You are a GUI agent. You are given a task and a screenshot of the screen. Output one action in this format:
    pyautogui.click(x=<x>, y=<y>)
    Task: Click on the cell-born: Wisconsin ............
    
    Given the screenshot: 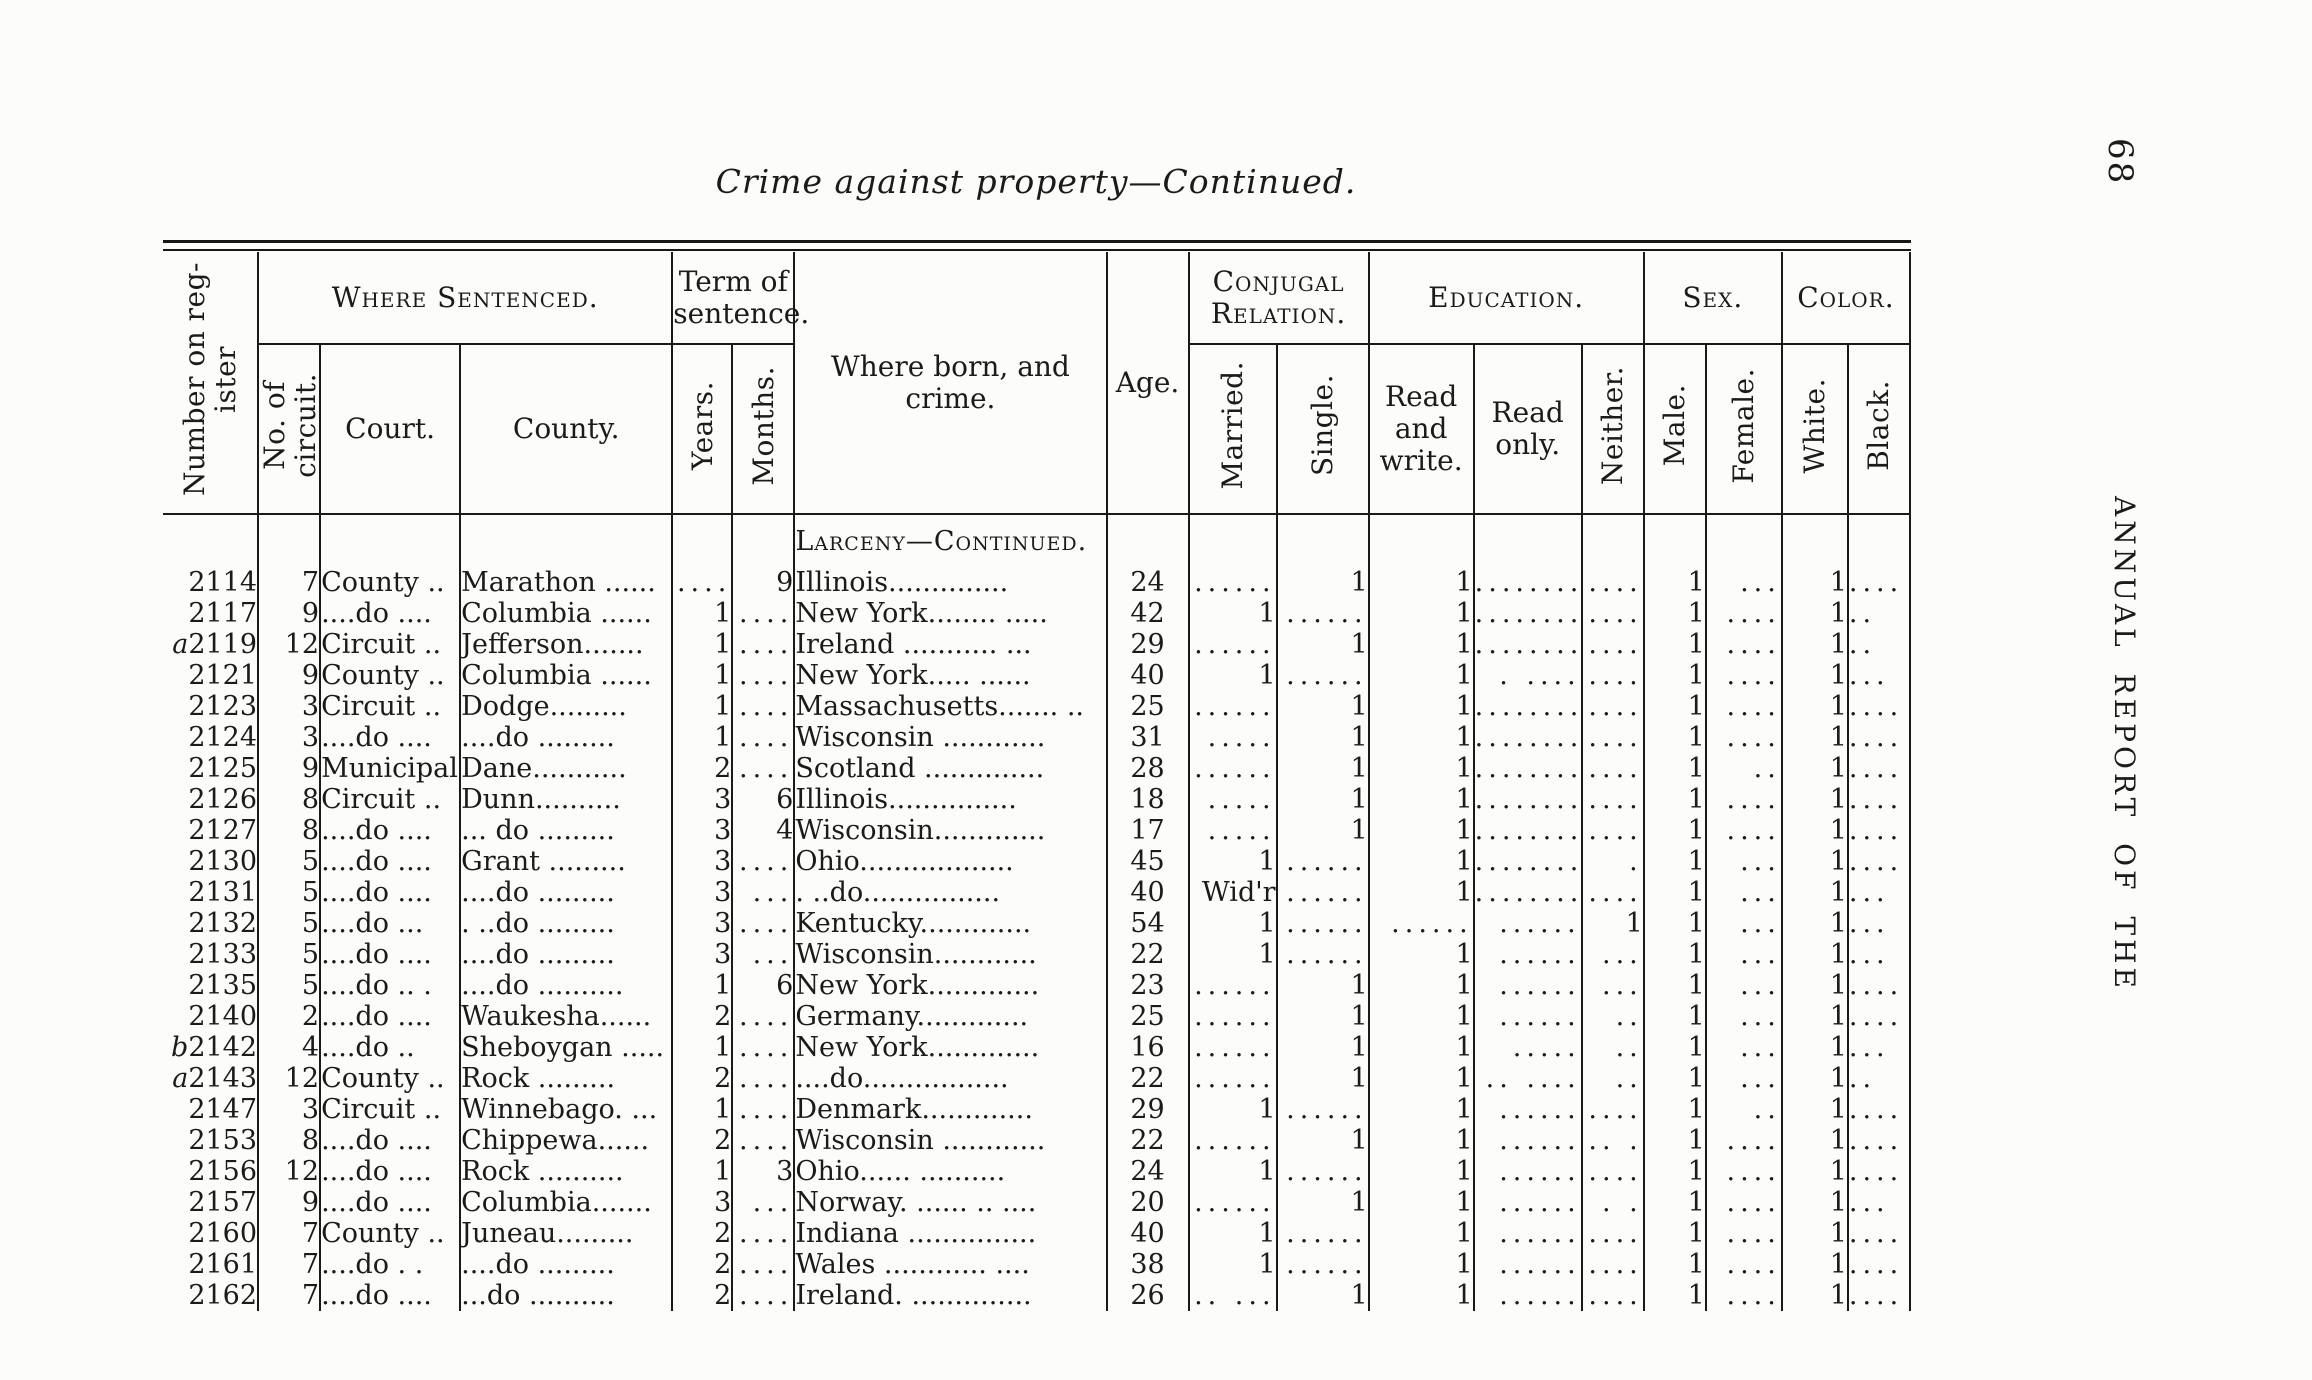 What is the action you would take?
    pyautogui.click(x=950, y=737)
    